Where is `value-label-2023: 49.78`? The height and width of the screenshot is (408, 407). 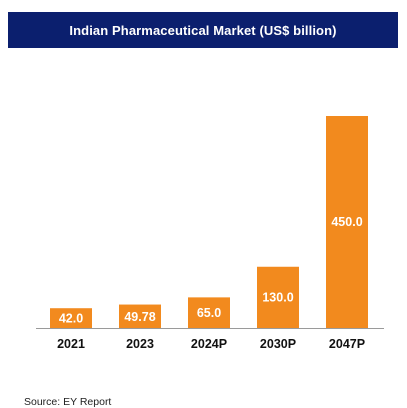 value-label-2023: 49.78 is located at coordinates (139, 317).